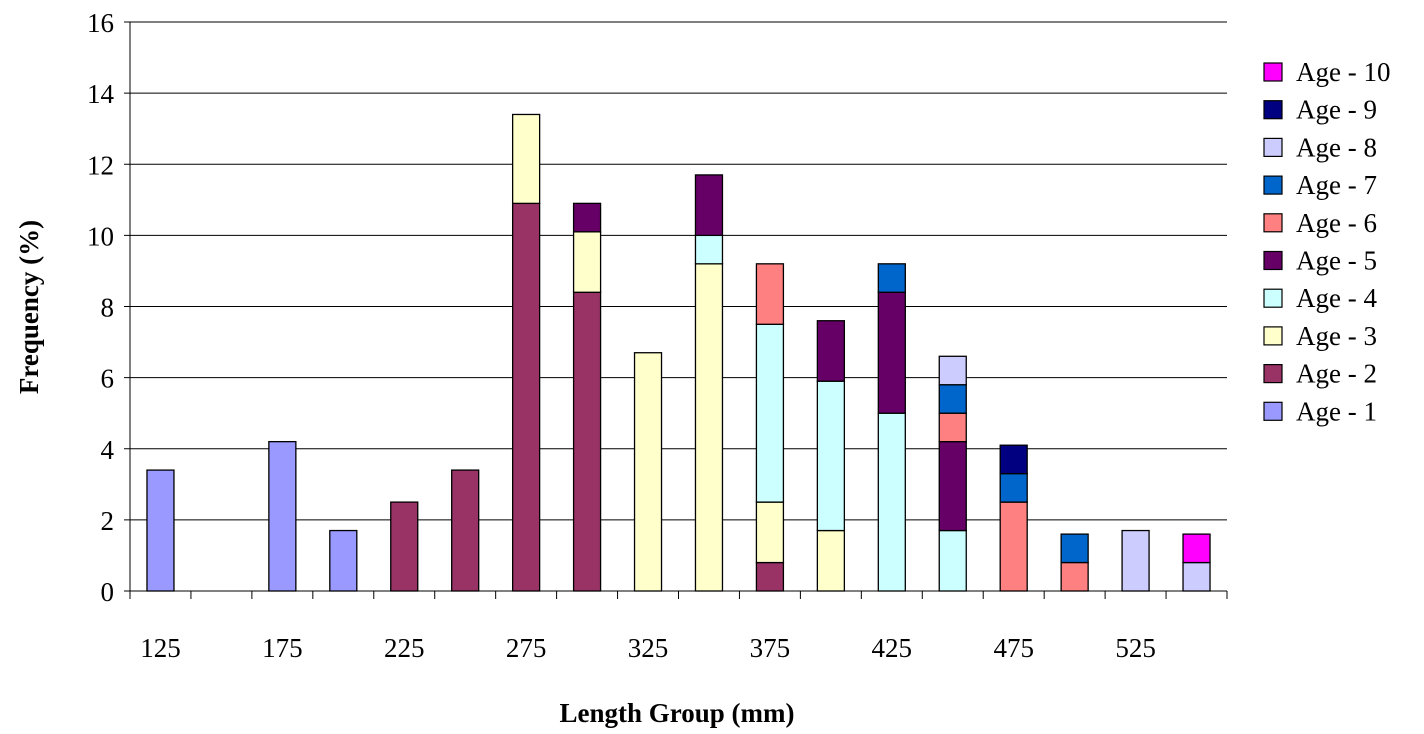  What do you see at coordinates (892, 648) in the screenshot?
I see `x-tick-label: 425` at bounding box center [892, 648].